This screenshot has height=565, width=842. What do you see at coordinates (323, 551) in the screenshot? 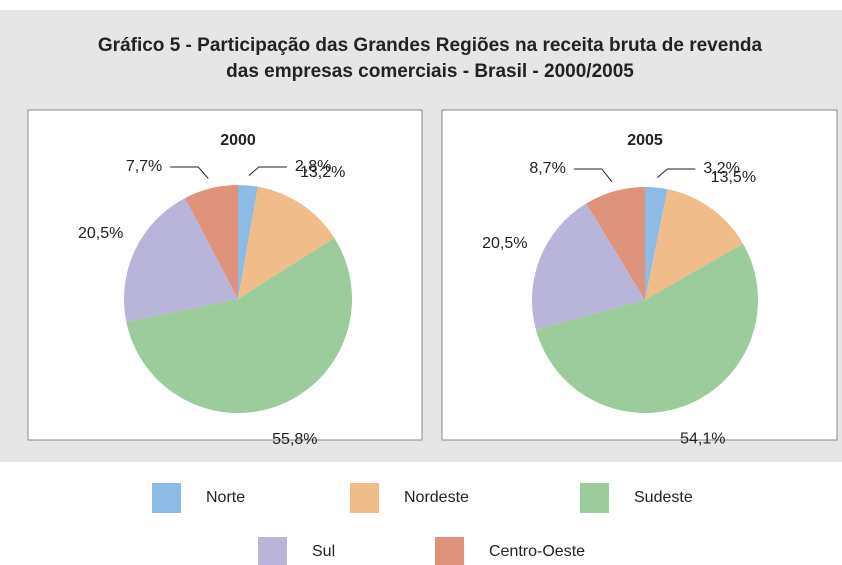
I see `legend-label: Sul` at bounding box center [323, 551].